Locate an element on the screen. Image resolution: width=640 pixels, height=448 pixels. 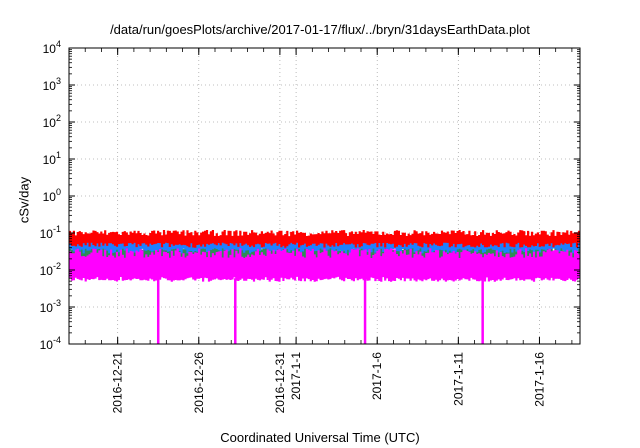
y-tick-label: 10⁻³ is located at coordinates (50, 306).